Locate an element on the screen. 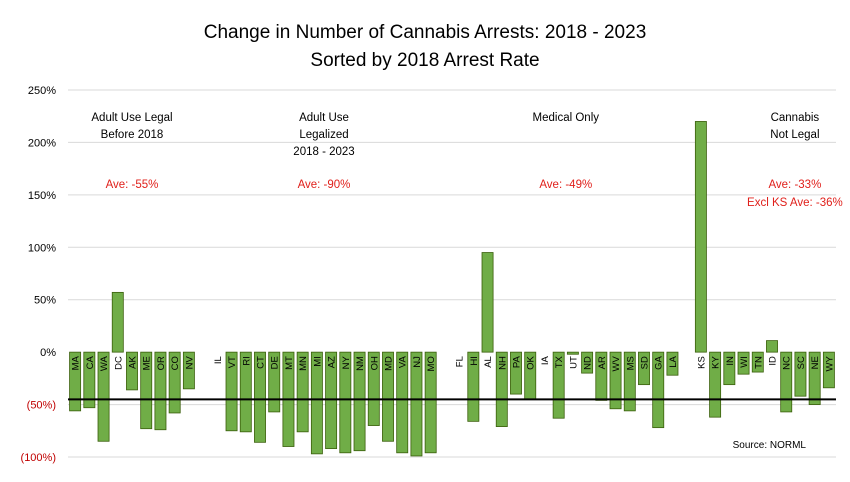  bar-nd is located at coordinates (587, 362).